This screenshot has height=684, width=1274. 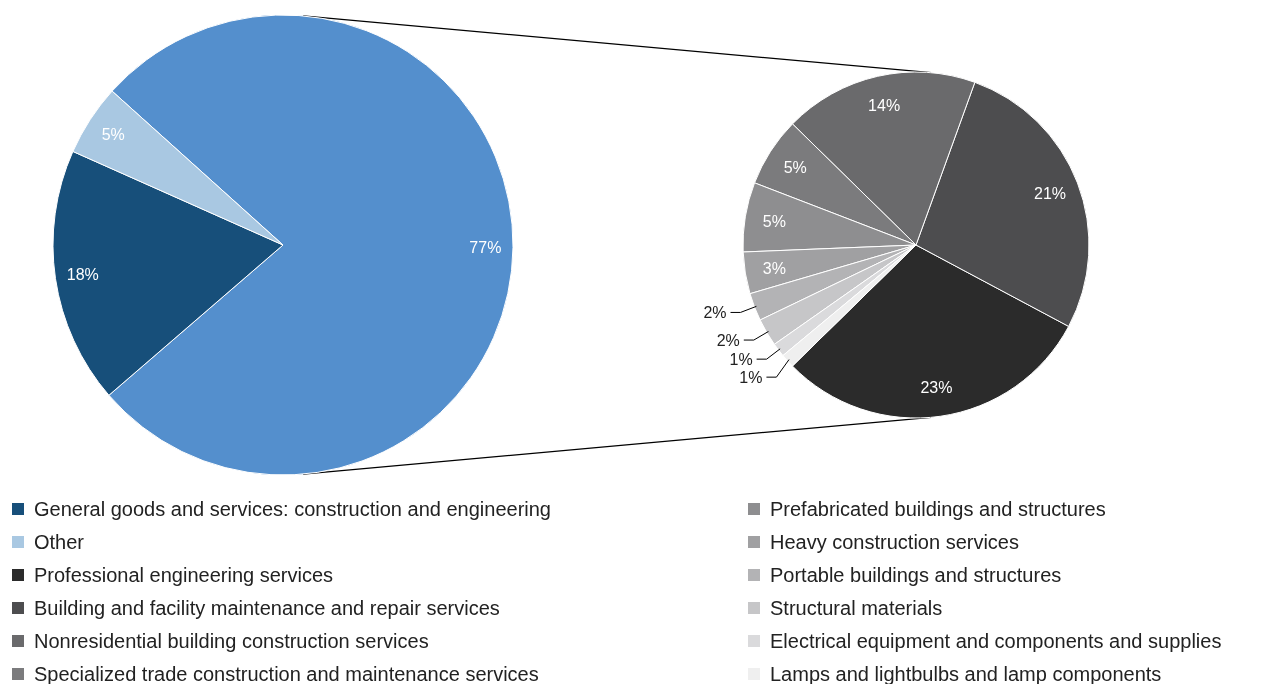 What do you see at coordinates (774, 268) in the screenshot?
I see `data-label: 3%` at bounding box center [774, 268].